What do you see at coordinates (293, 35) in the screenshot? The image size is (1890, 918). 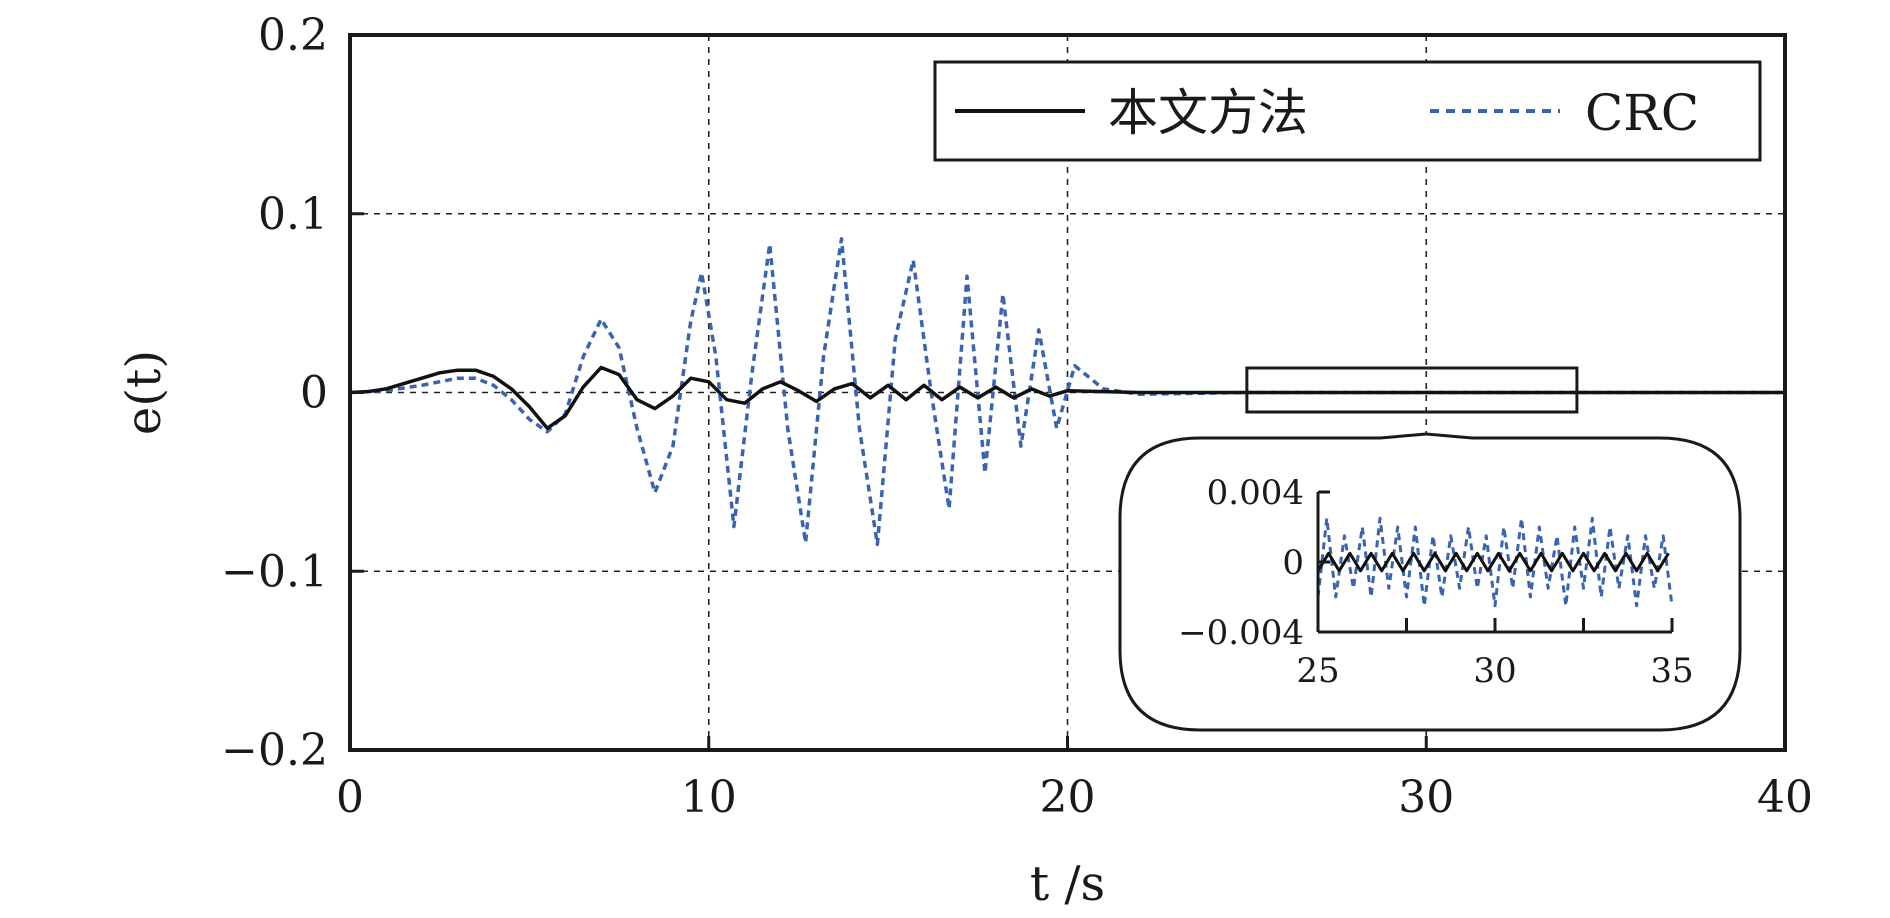 I see `y-tick-label-0: 0.2` at bounding box center [293, 35].